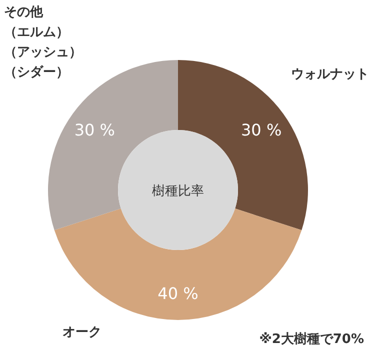  Describe the element at coordinates (329, 74) in the screenshot. I see `slice-label: ウォルナット` at that location.